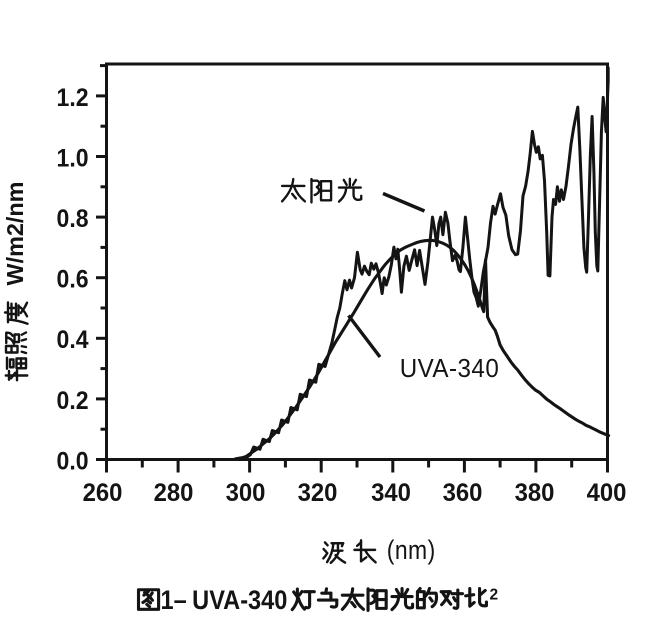 Image resolution: width=663 pixels, height=631 pixels. What do you see at coordinates (73, 280) in the screenshot?
I see `svg-text: 0.6` at bounding box center [73, 280].